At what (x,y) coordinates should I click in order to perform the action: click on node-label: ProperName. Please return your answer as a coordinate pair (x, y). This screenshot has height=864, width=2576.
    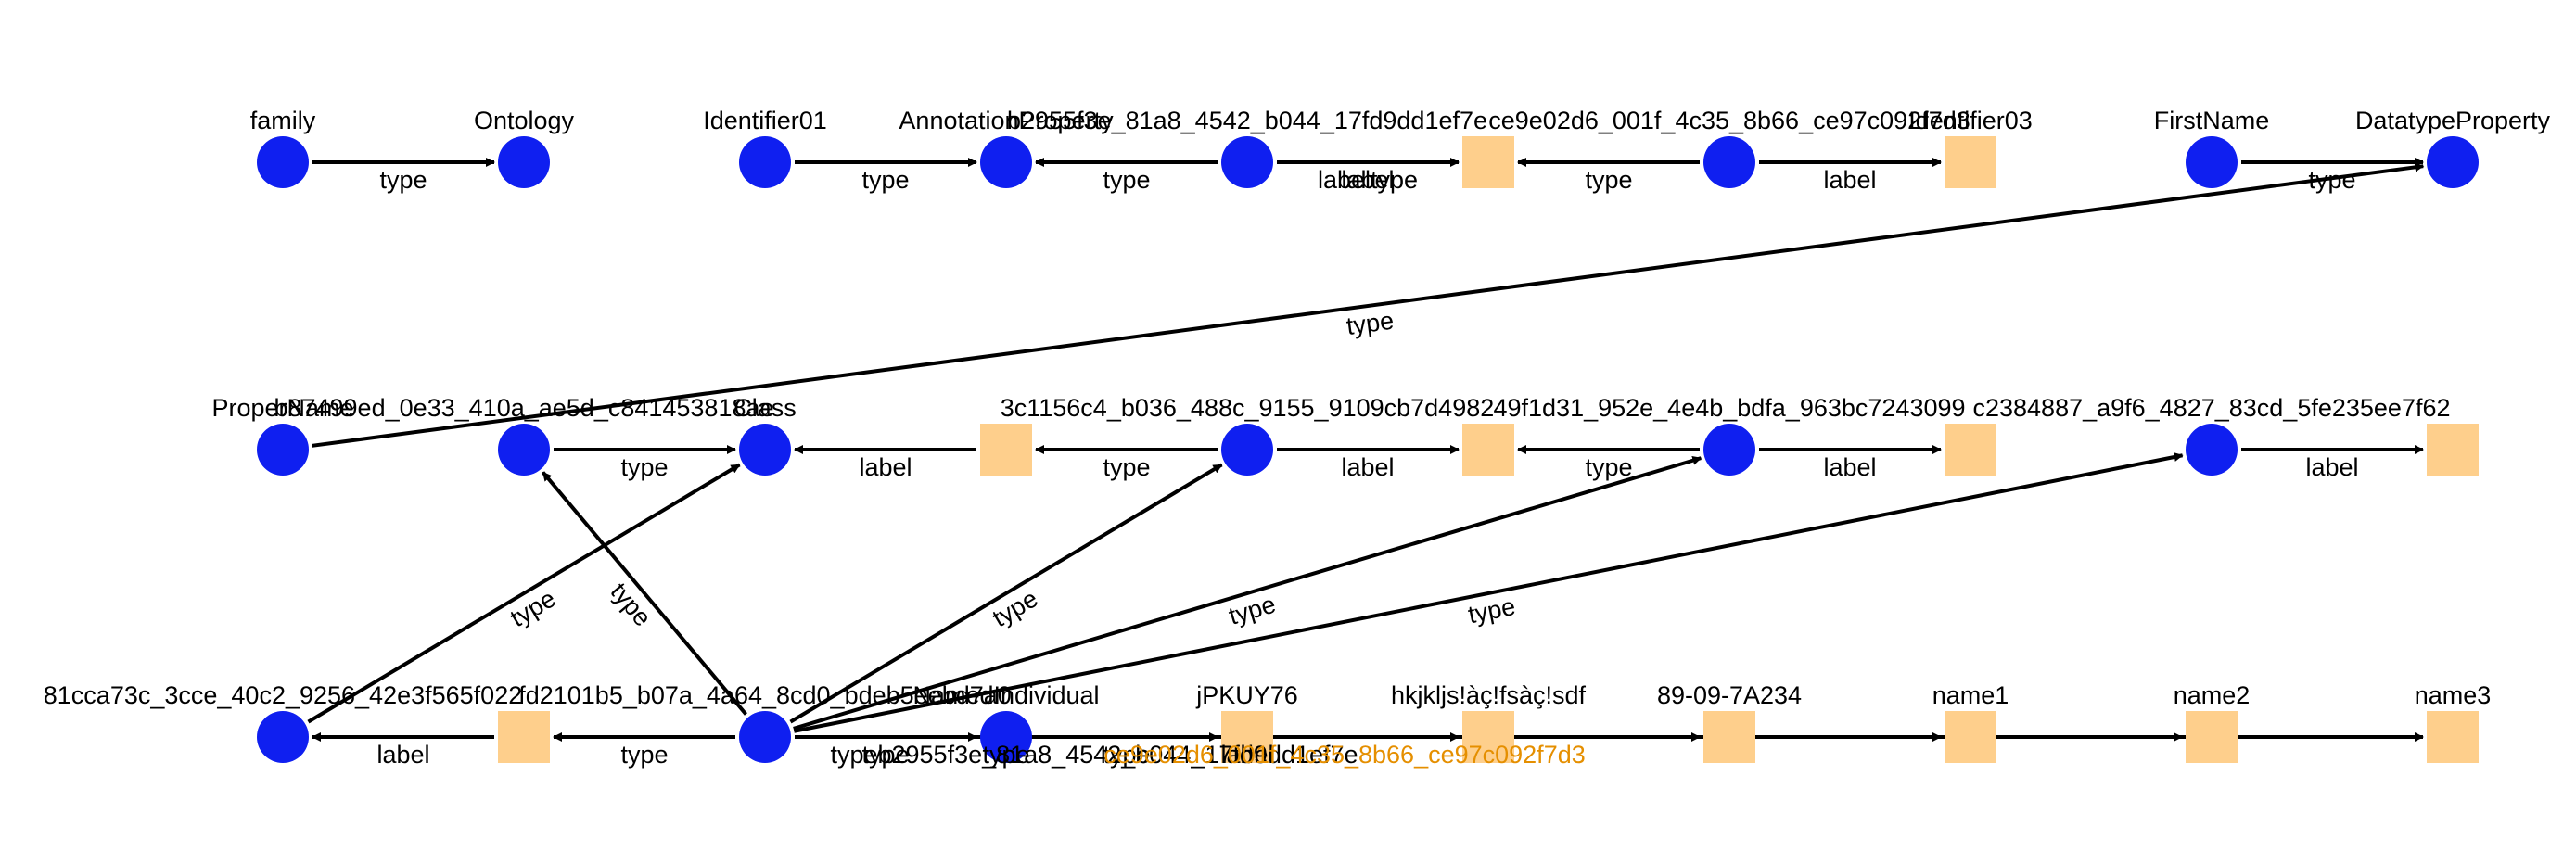
    Looking at the image, I should click on (282, 408).